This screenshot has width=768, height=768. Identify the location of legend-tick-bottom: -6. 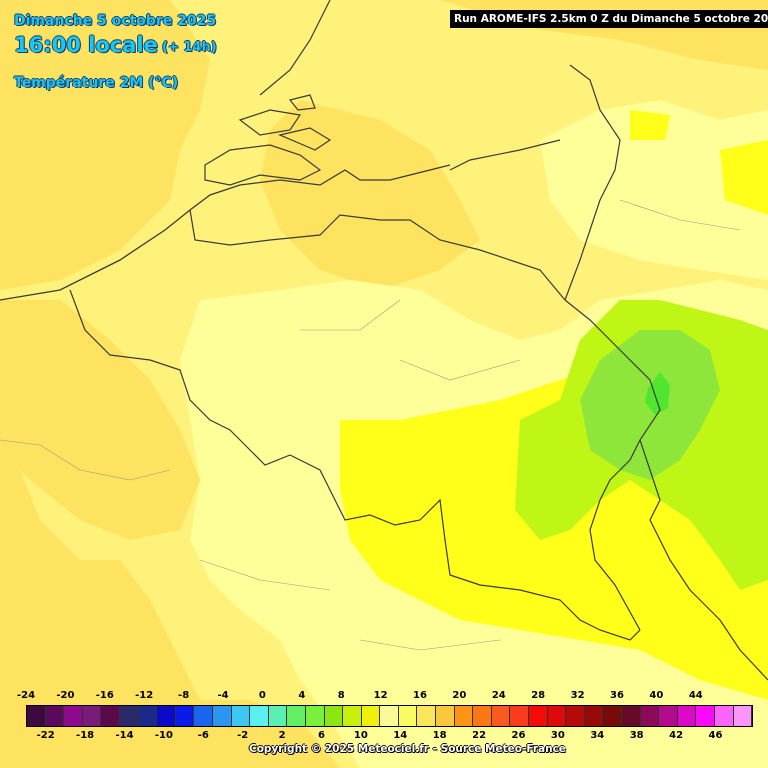
(203, 735).